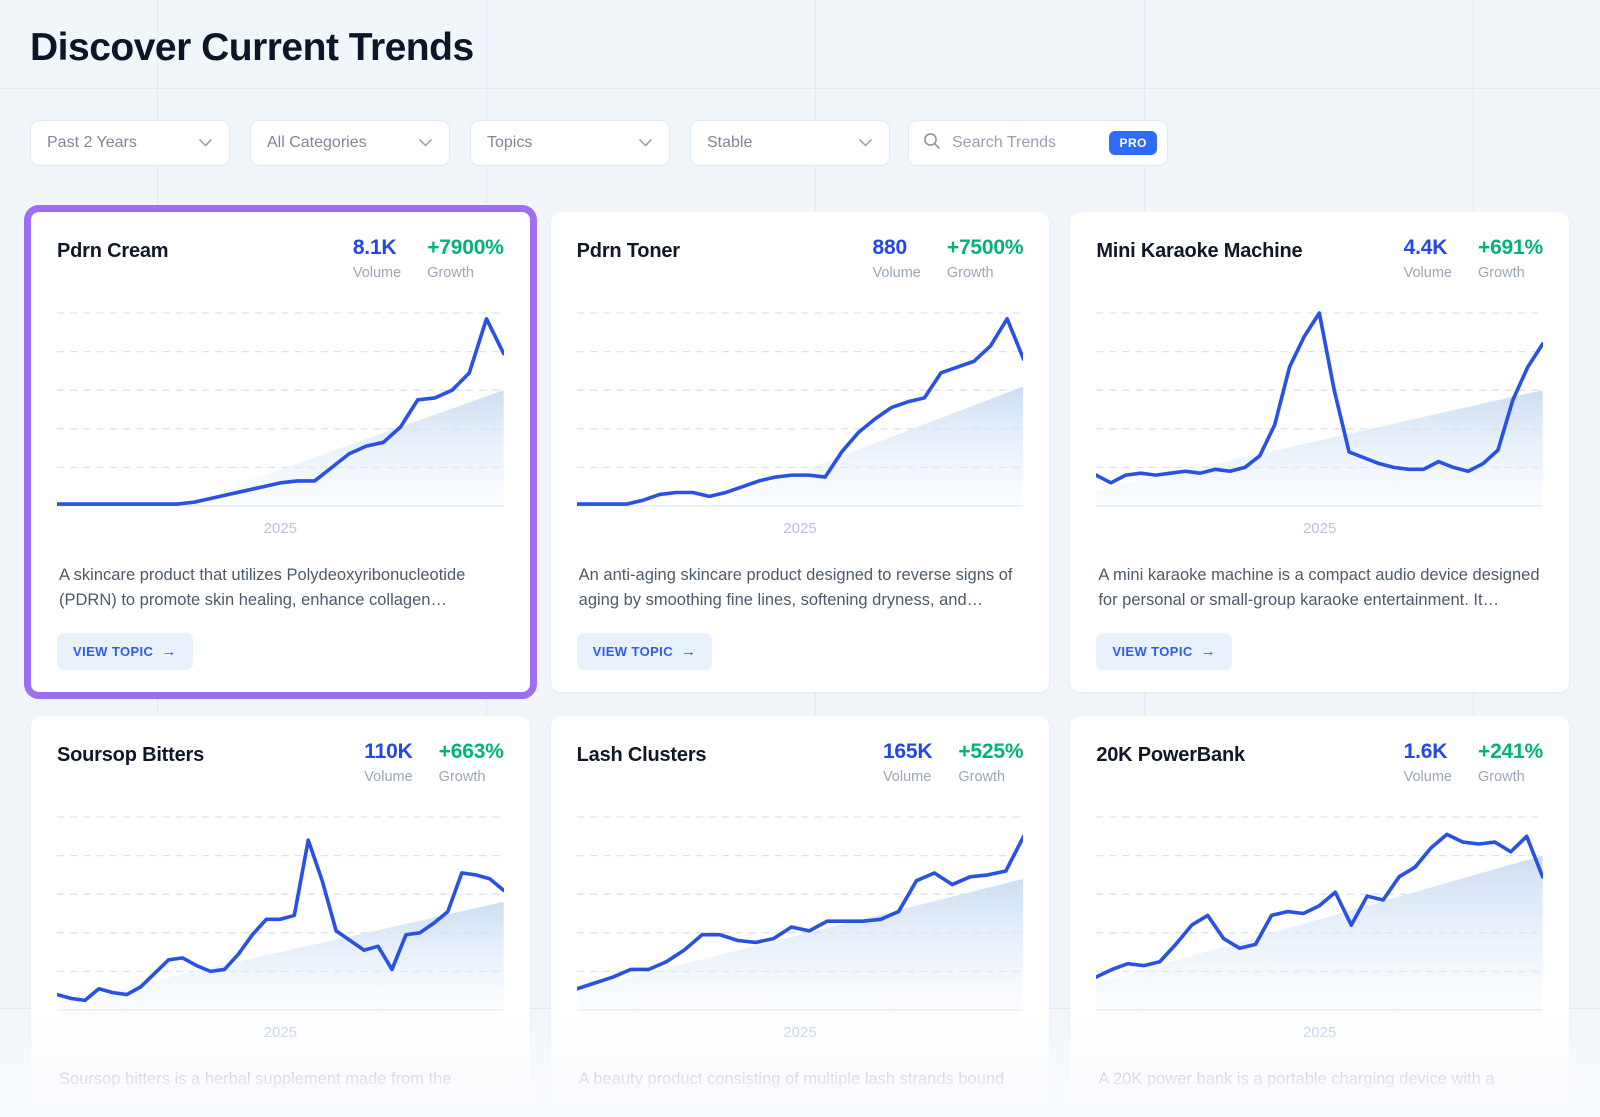 The height and width of the screenshot is (1117, 1600). I want to click on filter-categories-label: All Categories, so click(317, 142).